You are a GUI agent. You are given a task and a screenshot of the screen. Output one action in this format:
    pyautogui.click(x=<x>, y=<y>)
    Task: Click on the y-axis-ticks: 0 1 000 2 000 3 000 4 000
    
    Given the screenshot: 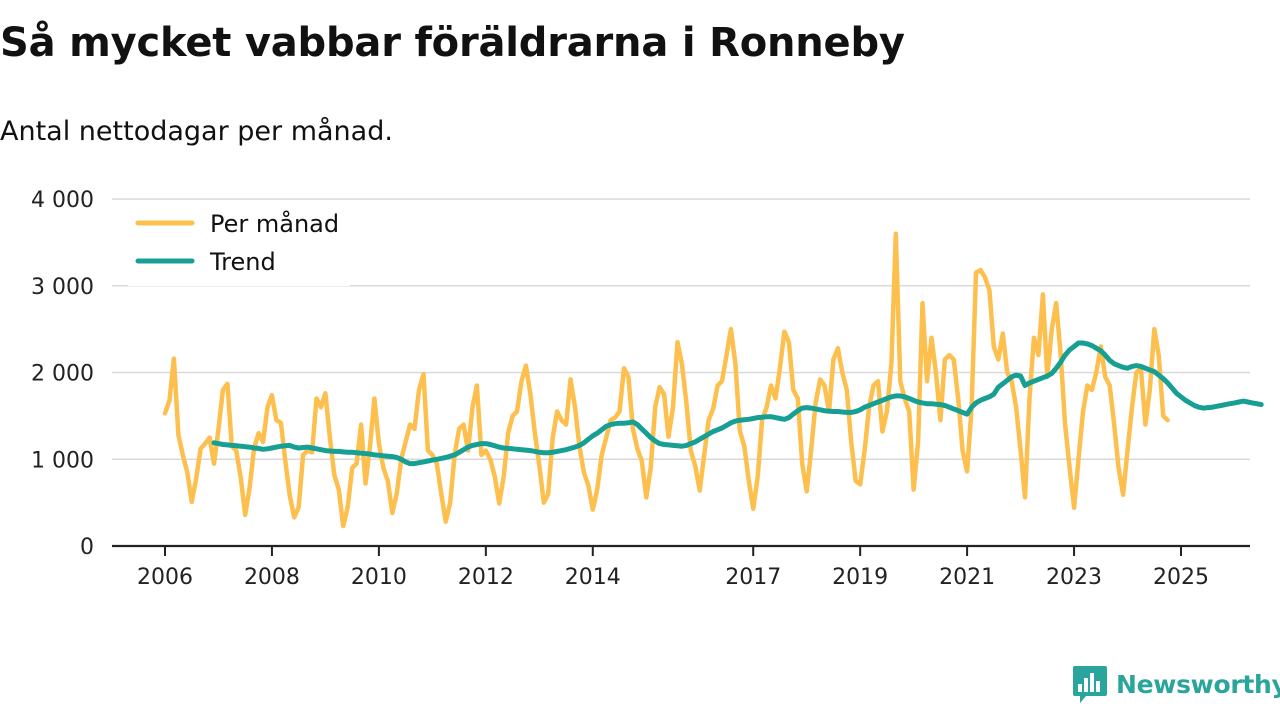 What is the action you would take?
    pyautogui.click(x=62, y=374)
    